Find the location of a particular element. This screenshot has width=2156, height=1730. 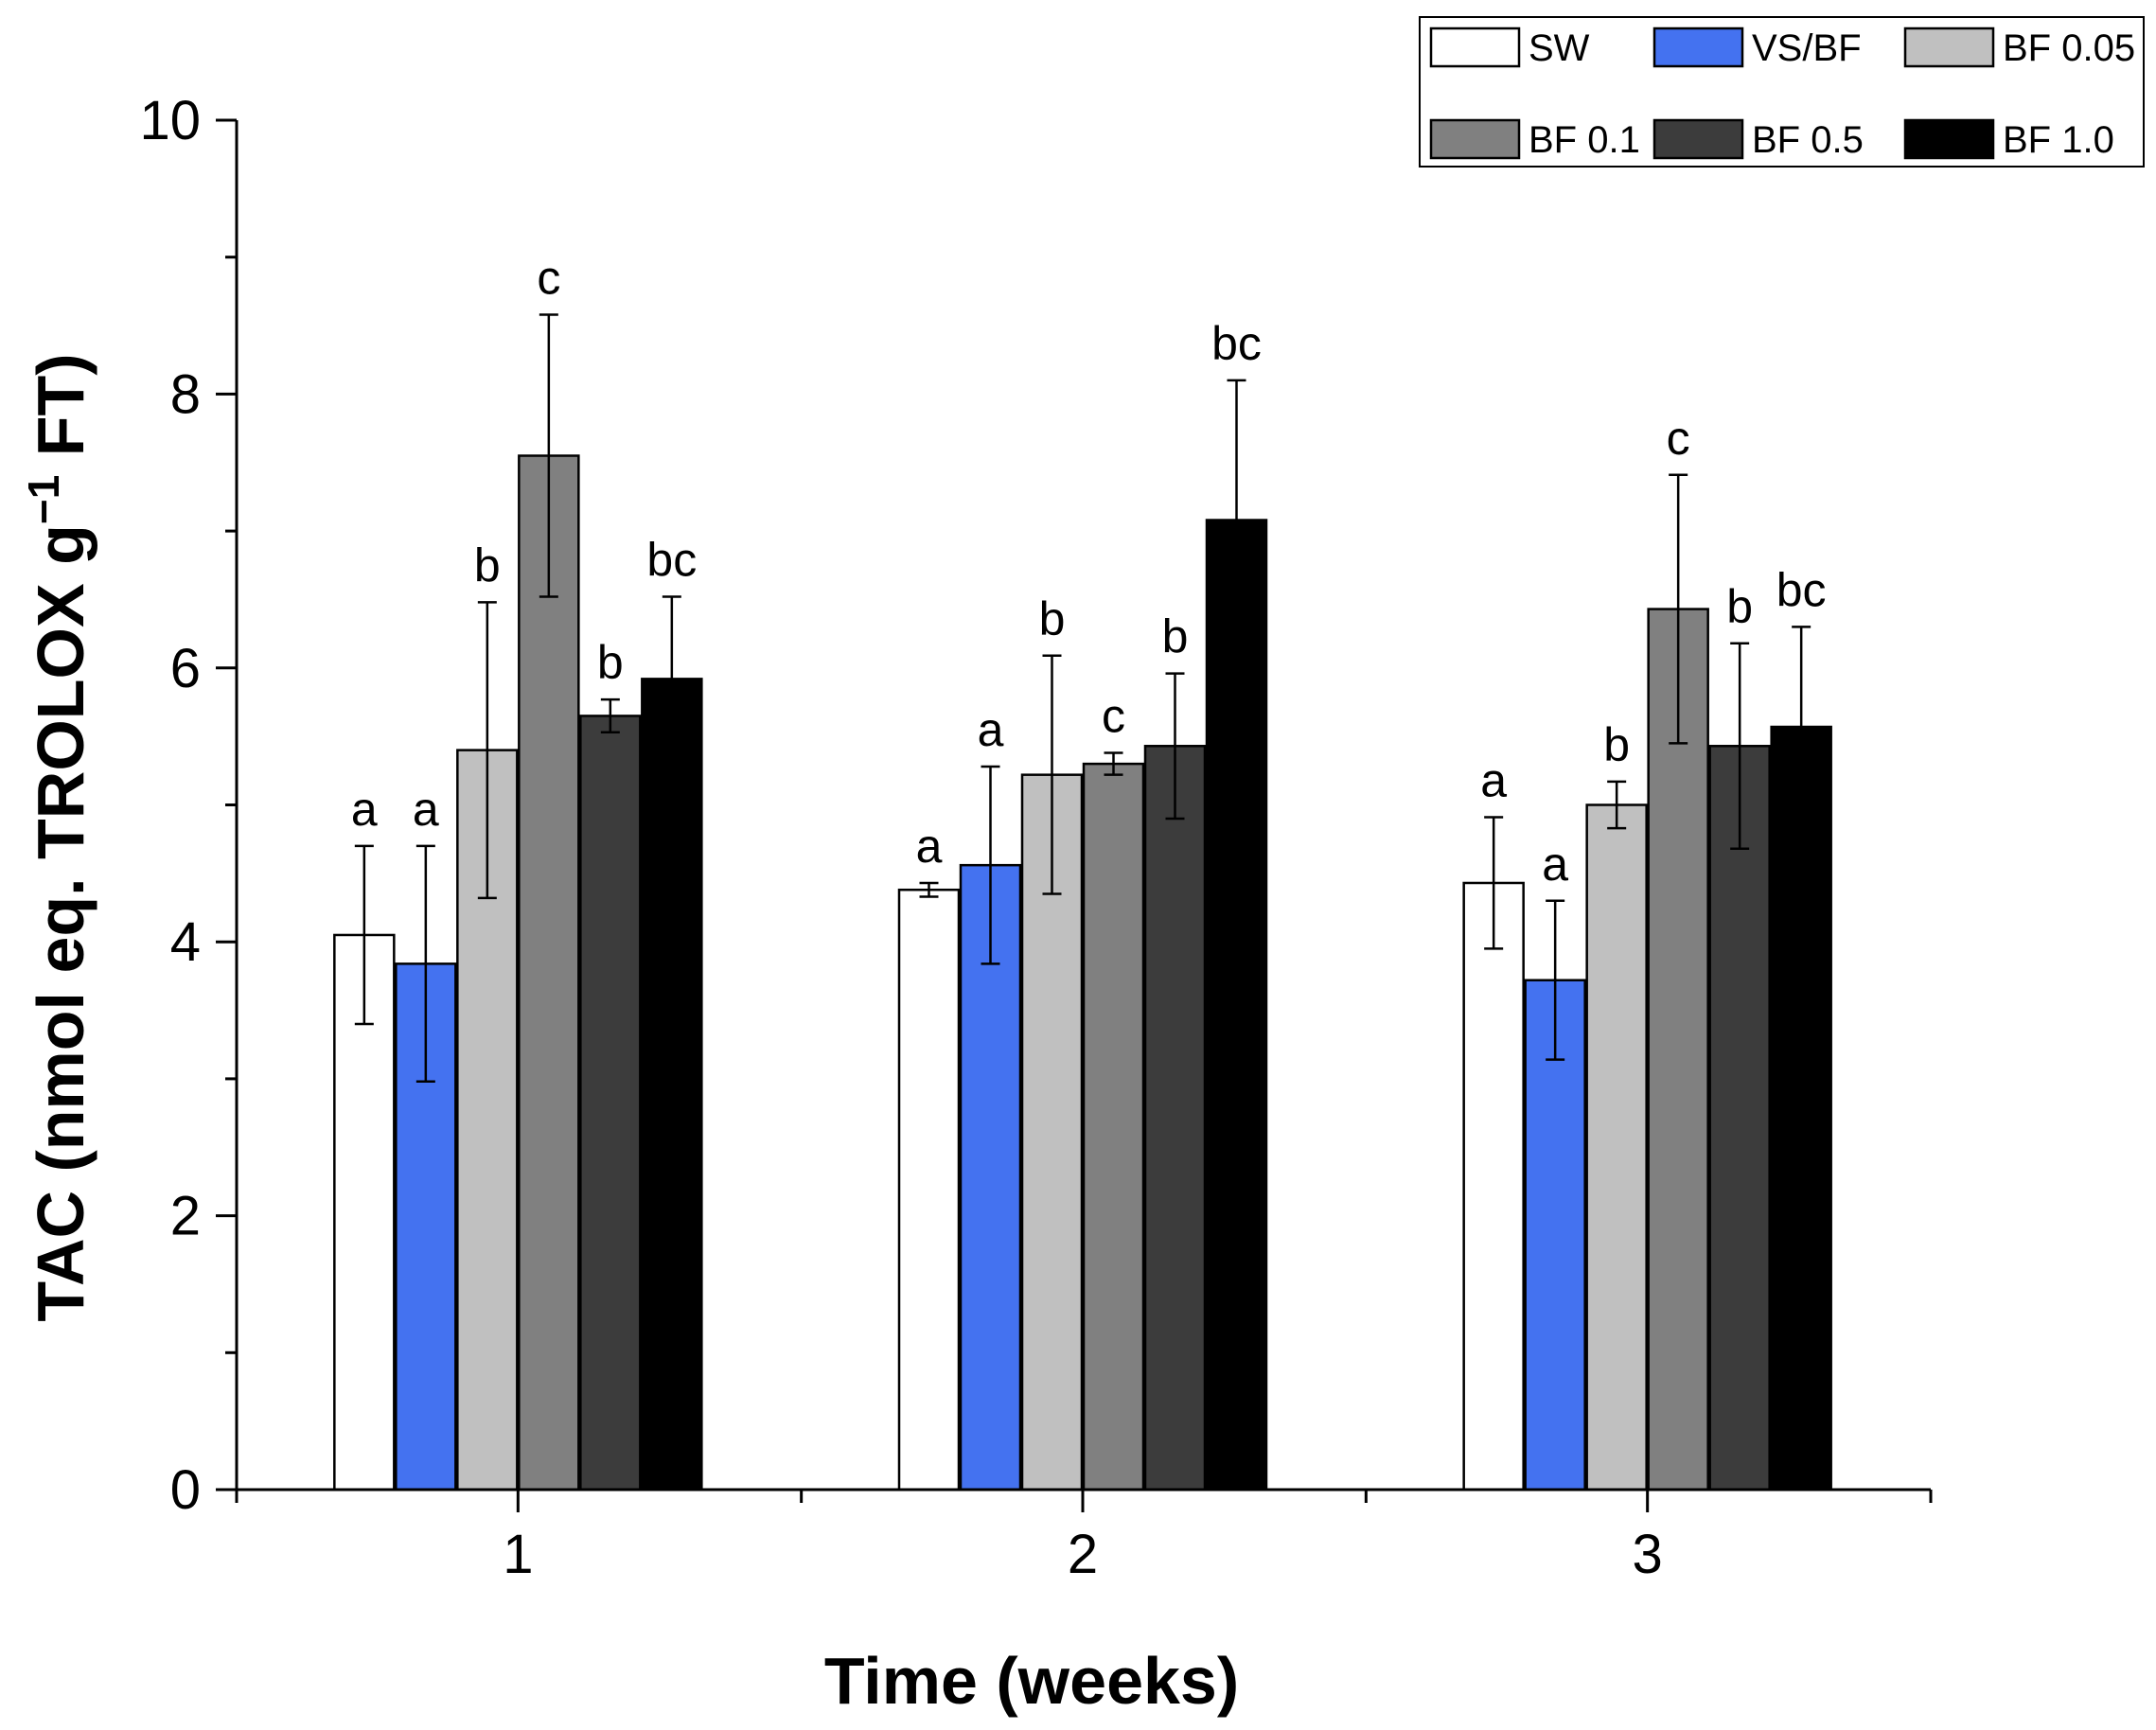

legend: SW VS/BF BF 0.05 BF 0.1 BF 0.5 BF 1.0 is located at coordinates (1782, 92).